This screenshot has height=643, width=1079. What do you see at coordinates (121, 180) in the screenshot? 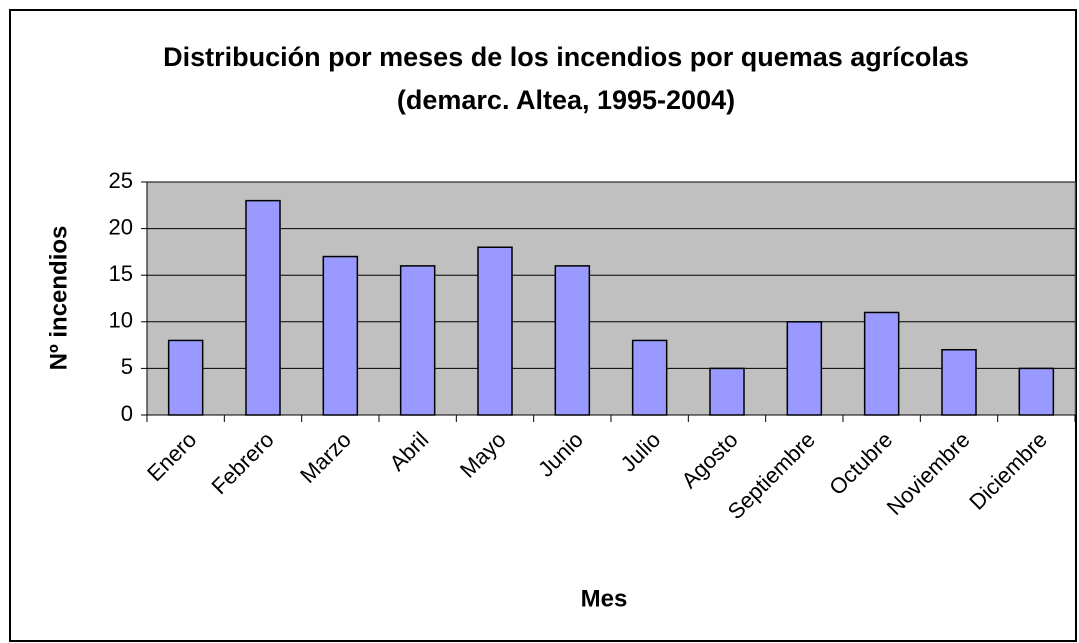
I see `y-tick-label: 25` at bounding box center [121, 180].